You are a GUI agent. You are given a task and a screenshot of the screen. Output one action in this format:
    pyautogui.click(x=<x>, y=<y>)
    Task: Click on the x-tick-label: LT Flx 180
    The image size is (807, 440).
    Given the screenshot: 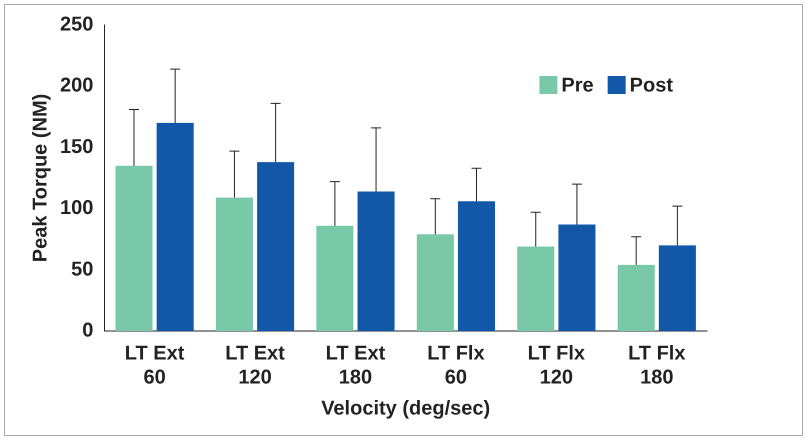 What is the action you would take?
    pyautogui.click(x=657, y=365)
    